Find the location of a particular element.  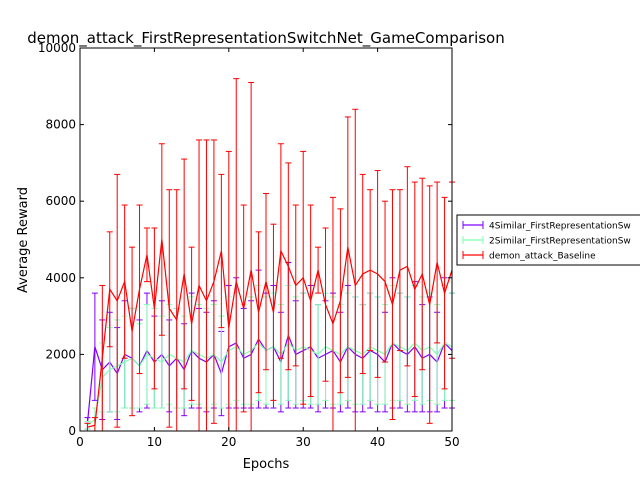

x-tick-label: 20 is located at coordinates (228, 442).